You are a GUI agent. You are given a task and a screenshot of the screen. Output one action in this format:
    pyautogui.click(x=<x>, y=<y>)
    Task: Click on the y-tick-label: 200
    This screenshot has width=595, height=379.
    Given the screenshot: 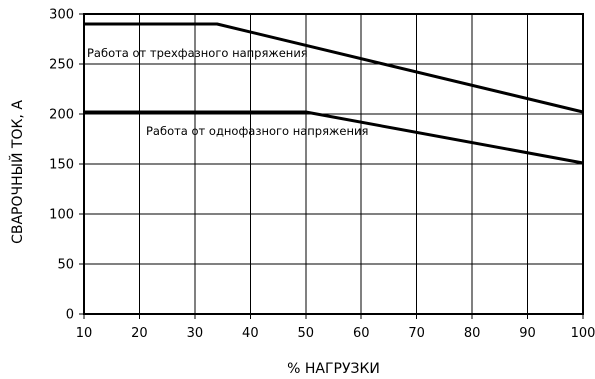 What is the action you would take?
    pyautogui.click(x=61, y=115)
    